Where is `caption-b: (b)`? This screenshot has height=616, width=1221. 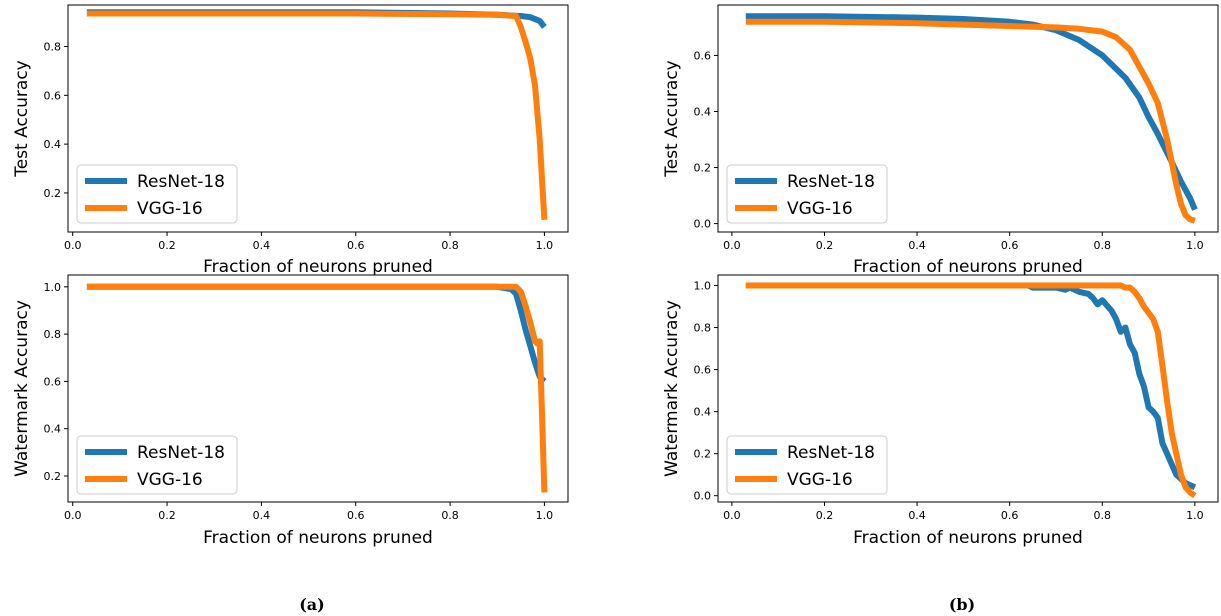
caption-b: (b) is located at coordinates (962, 604).